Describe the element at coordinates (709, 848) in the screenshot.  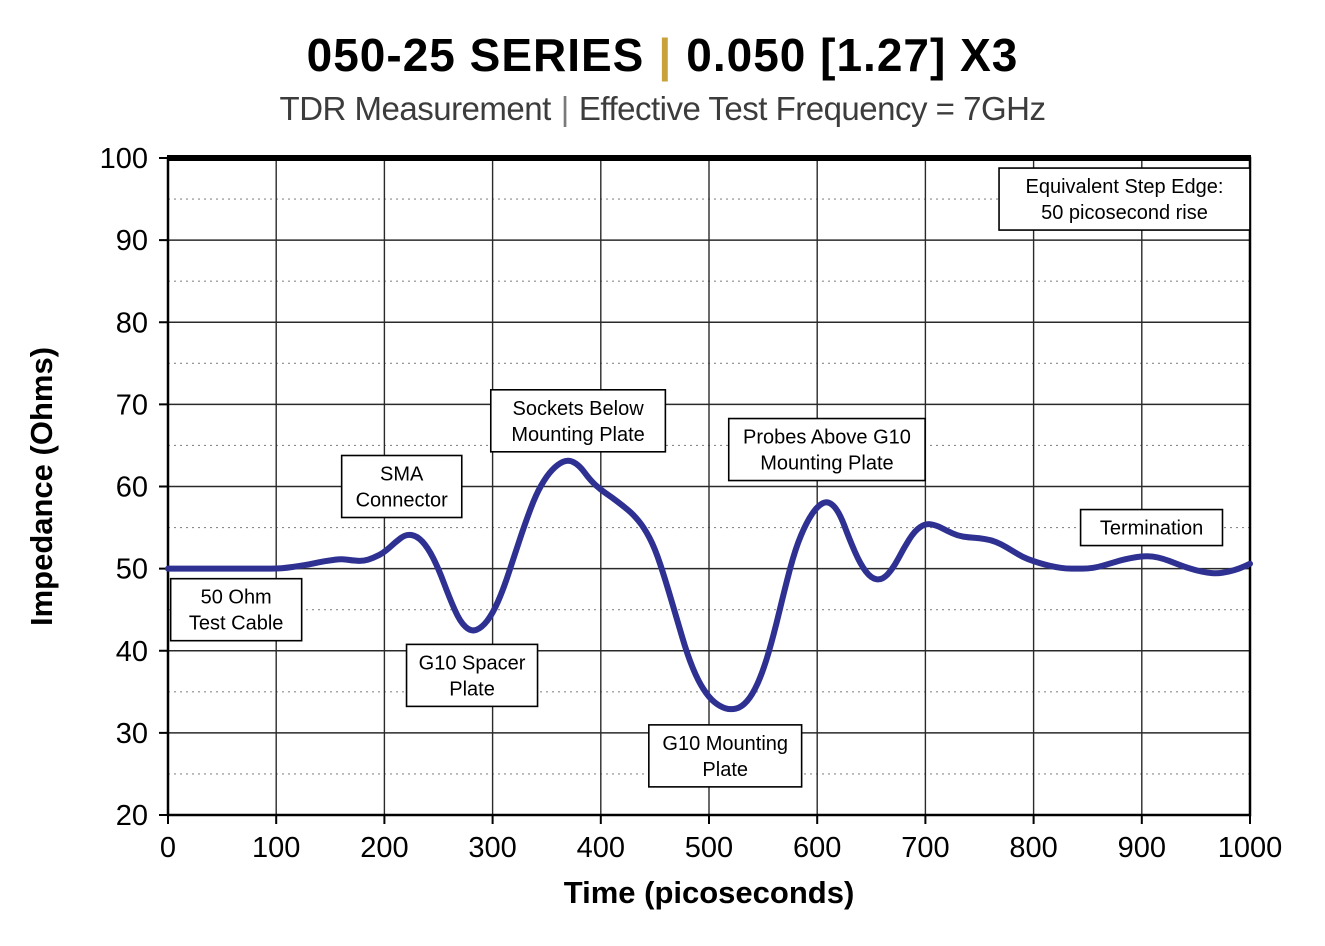
I see `svg-text: 500` at that location.